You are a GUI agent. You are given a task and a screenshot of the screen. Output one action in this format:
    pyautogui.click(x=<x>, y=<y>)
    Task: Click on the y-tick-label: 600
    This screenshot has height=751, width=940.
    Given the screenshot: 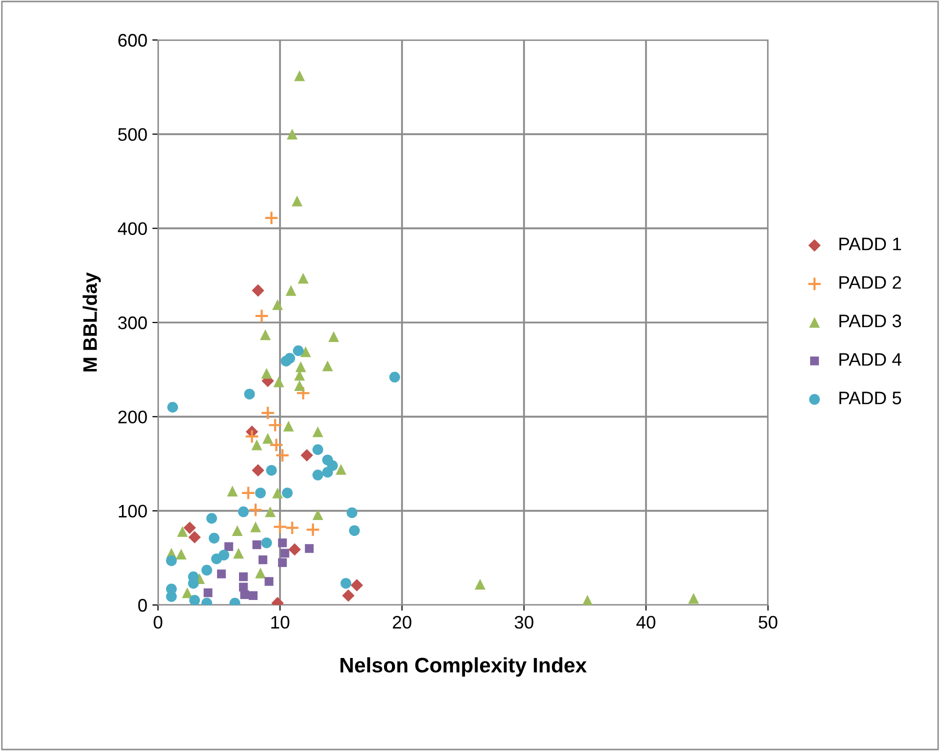 What is the action you would take?
    pyautogui.click(x=132, y=40)
    